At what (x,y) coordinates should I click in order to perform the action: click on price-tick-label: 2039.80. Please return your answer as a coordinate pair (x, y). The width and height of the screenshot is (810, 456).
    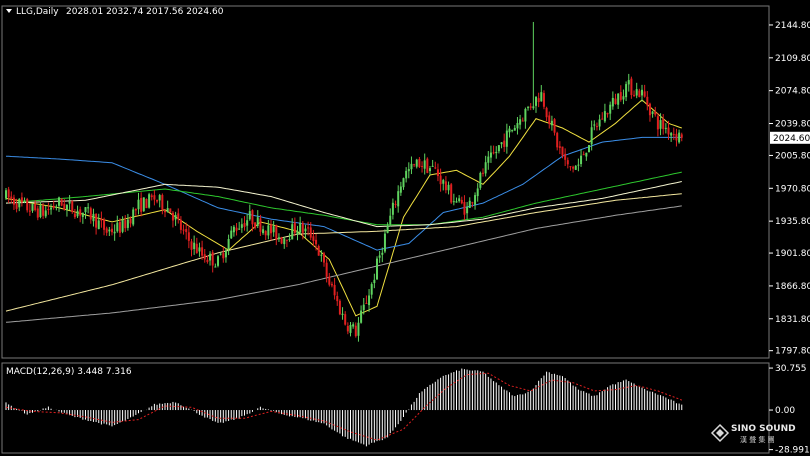
    Looking at the image, I should click on (792, 125).